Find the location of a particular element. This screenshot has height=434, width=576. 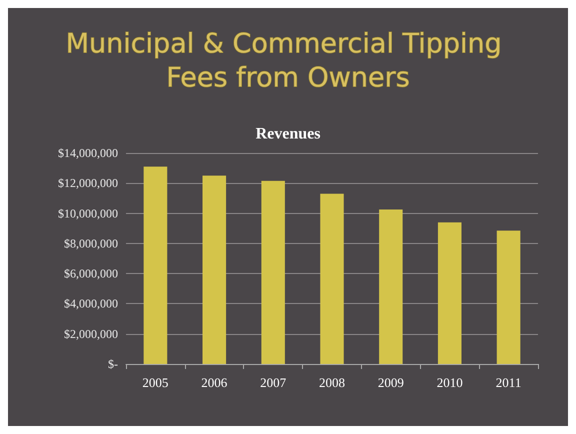

y-tick-label: $12,000,000 is located at coordinates (88, 183).